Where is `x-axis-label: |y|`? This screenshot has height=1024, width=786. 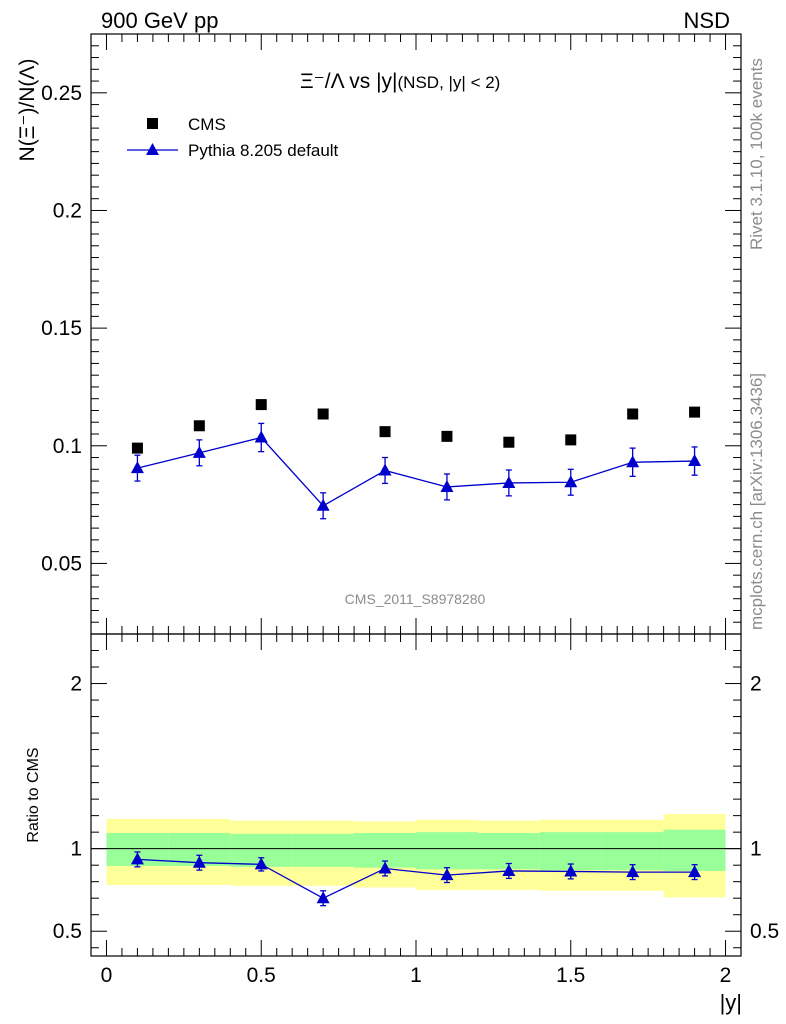 x-axis-label: |y| is located at coordinates (731, 1002).